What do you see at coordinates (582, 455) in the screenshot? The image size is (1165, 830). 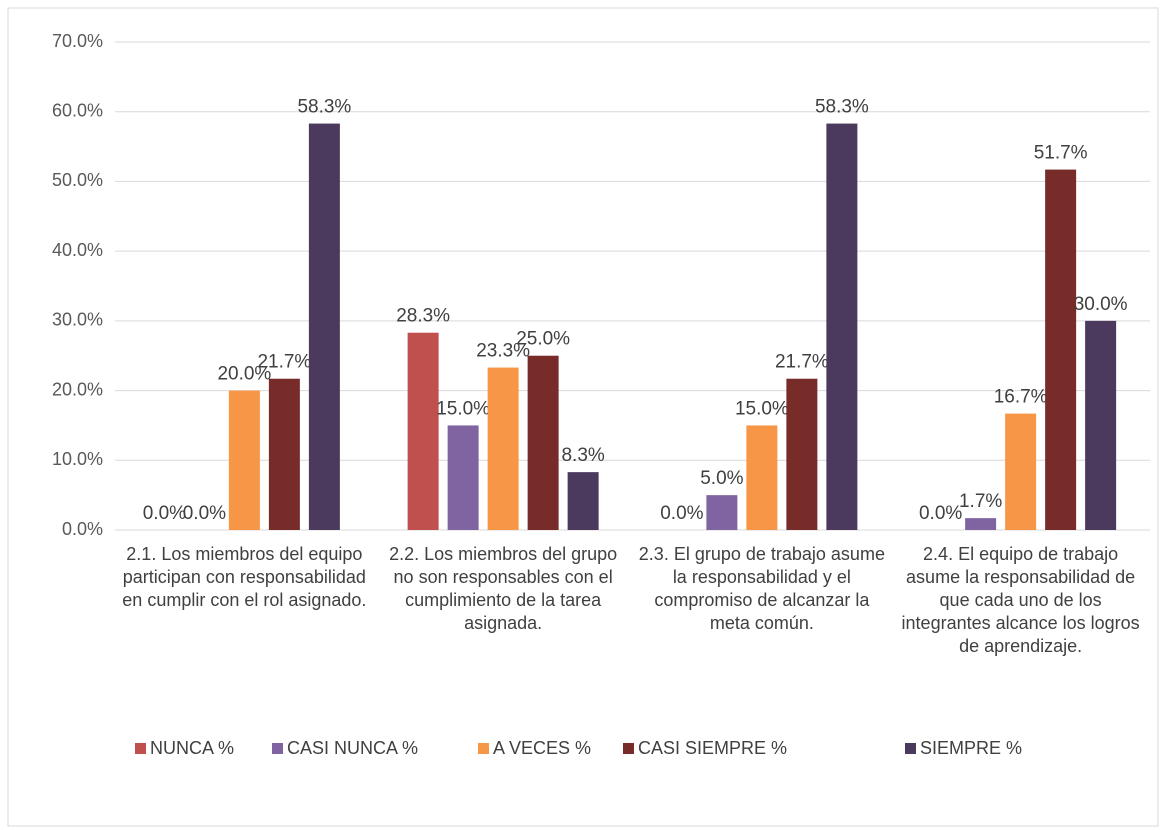 I see `data-label: 8.3%` at bounding box center [582, 455].